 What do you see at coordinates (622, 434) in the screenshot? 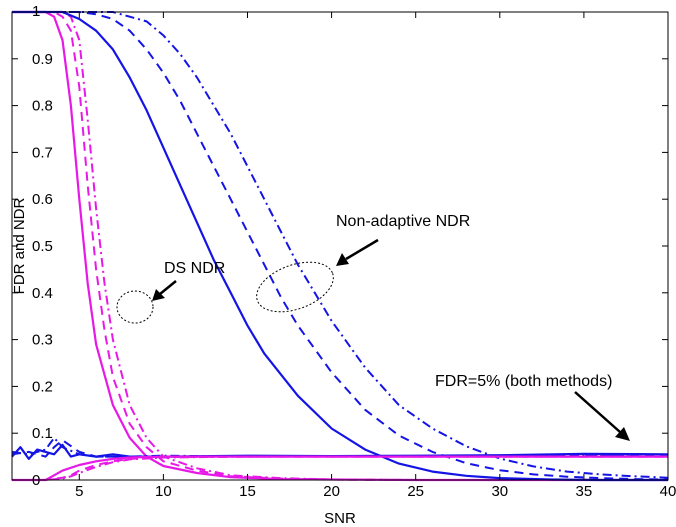
I see `fdr-arrow-head` at bounding box center [622, 434].